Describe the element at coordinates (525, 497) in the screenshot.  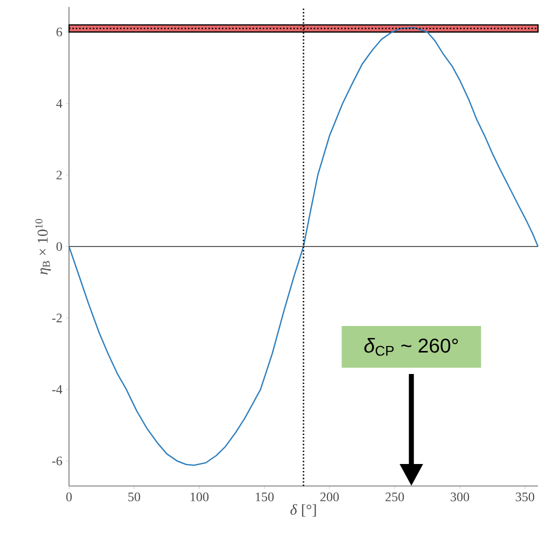
I see `x-tick-label: 350` at that location.